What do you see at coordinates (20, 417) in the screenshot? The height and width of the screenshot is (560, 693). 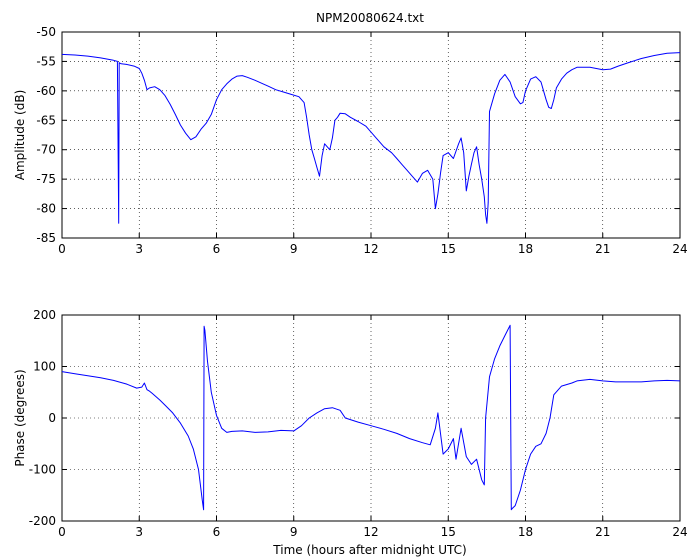 I see `y-axis-label: Phase (degrees)` at bounding box center [20, 417].